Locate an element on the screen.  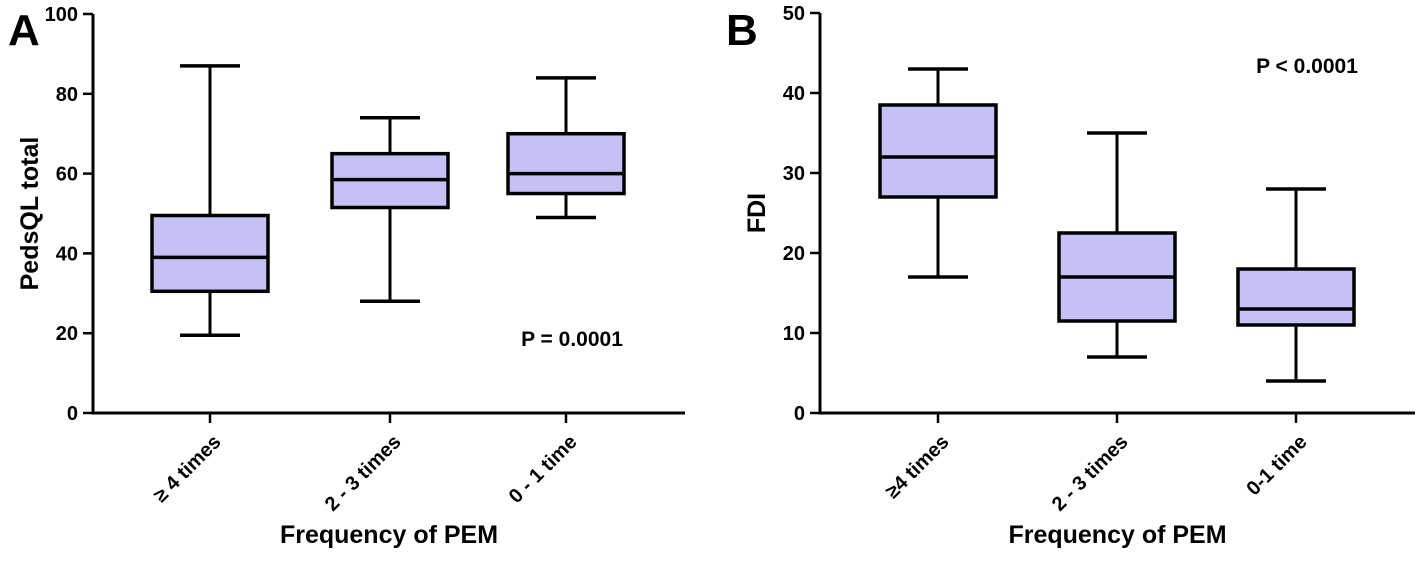
y-tick-label: 60 is located at coordinates (67, 175).